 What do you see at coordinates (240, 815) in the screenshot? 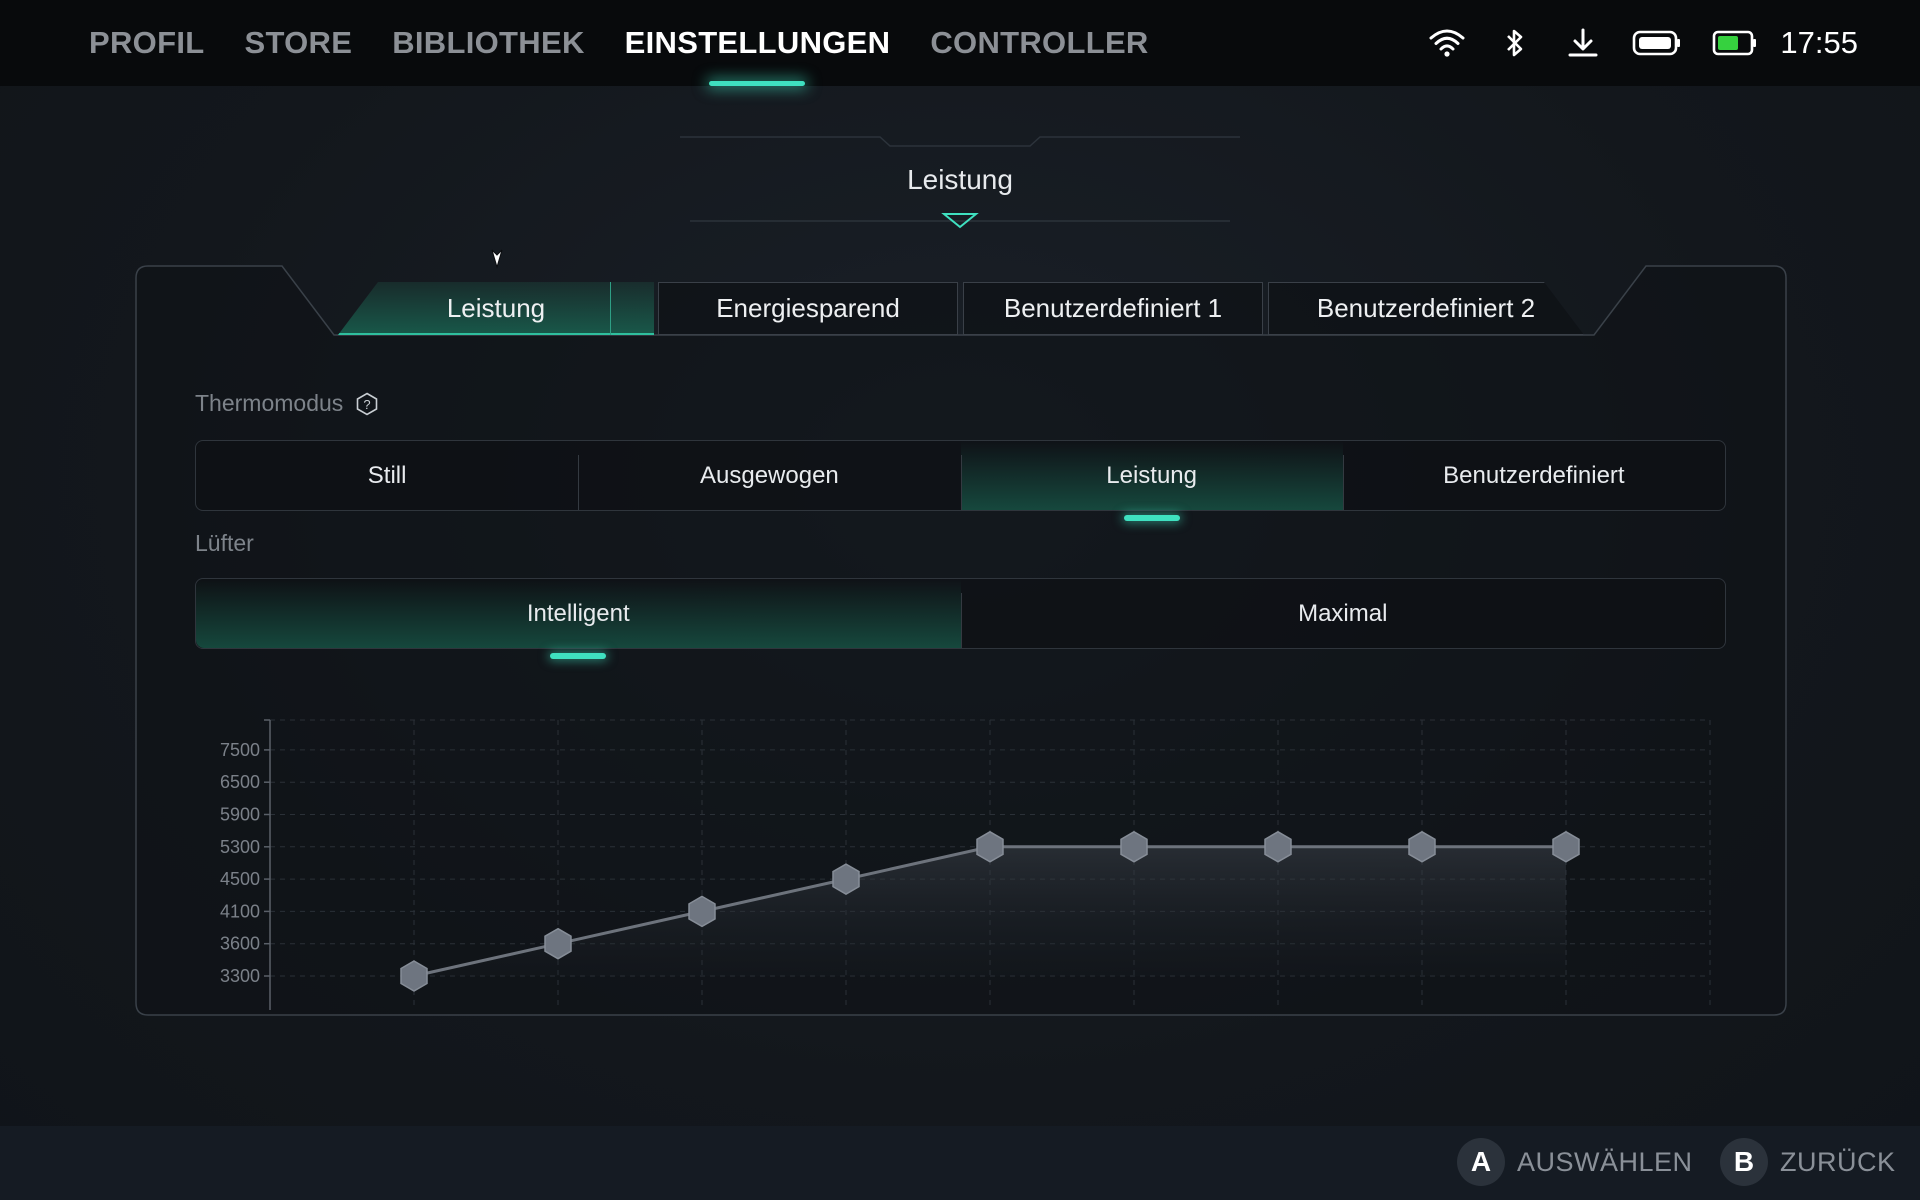
I see `y-tick-label: 5900` at bounding box center [240, 815].